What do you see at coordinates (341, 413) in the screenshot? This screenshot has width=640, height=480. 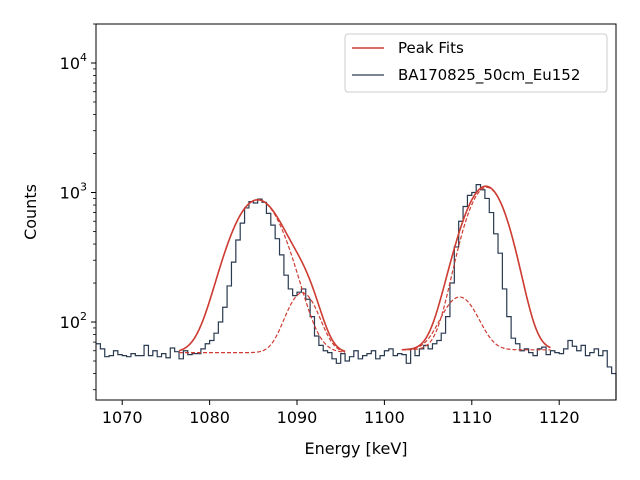 I see `x-axis: 1070 1080 1090 1100 1110 1120` at bounding box center [341, 413].